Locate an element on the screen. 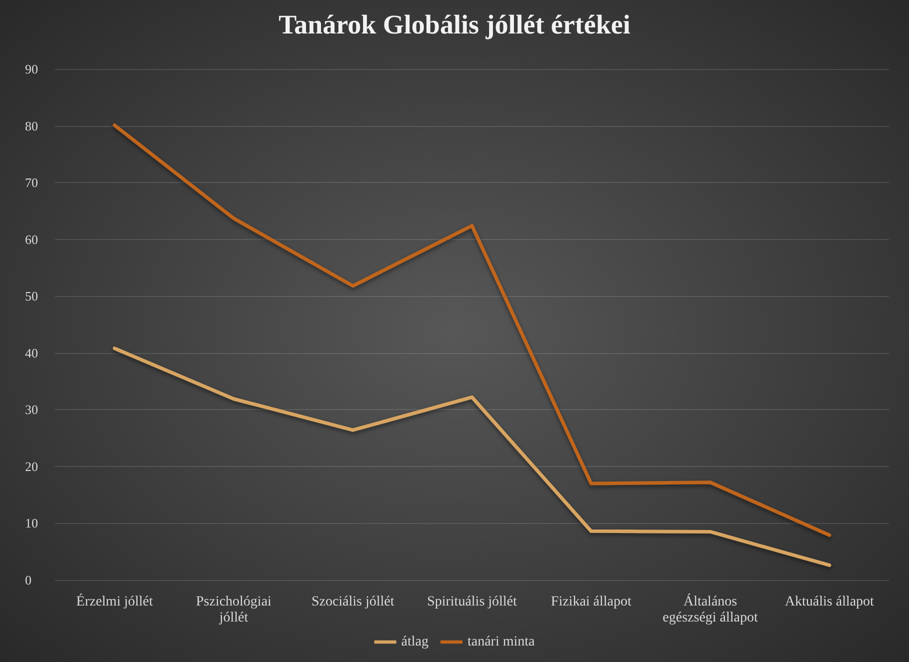 This screenshot has width=909, height=662. x-tick-label: Spirituális jóllét is located at coordinates (472, 602).